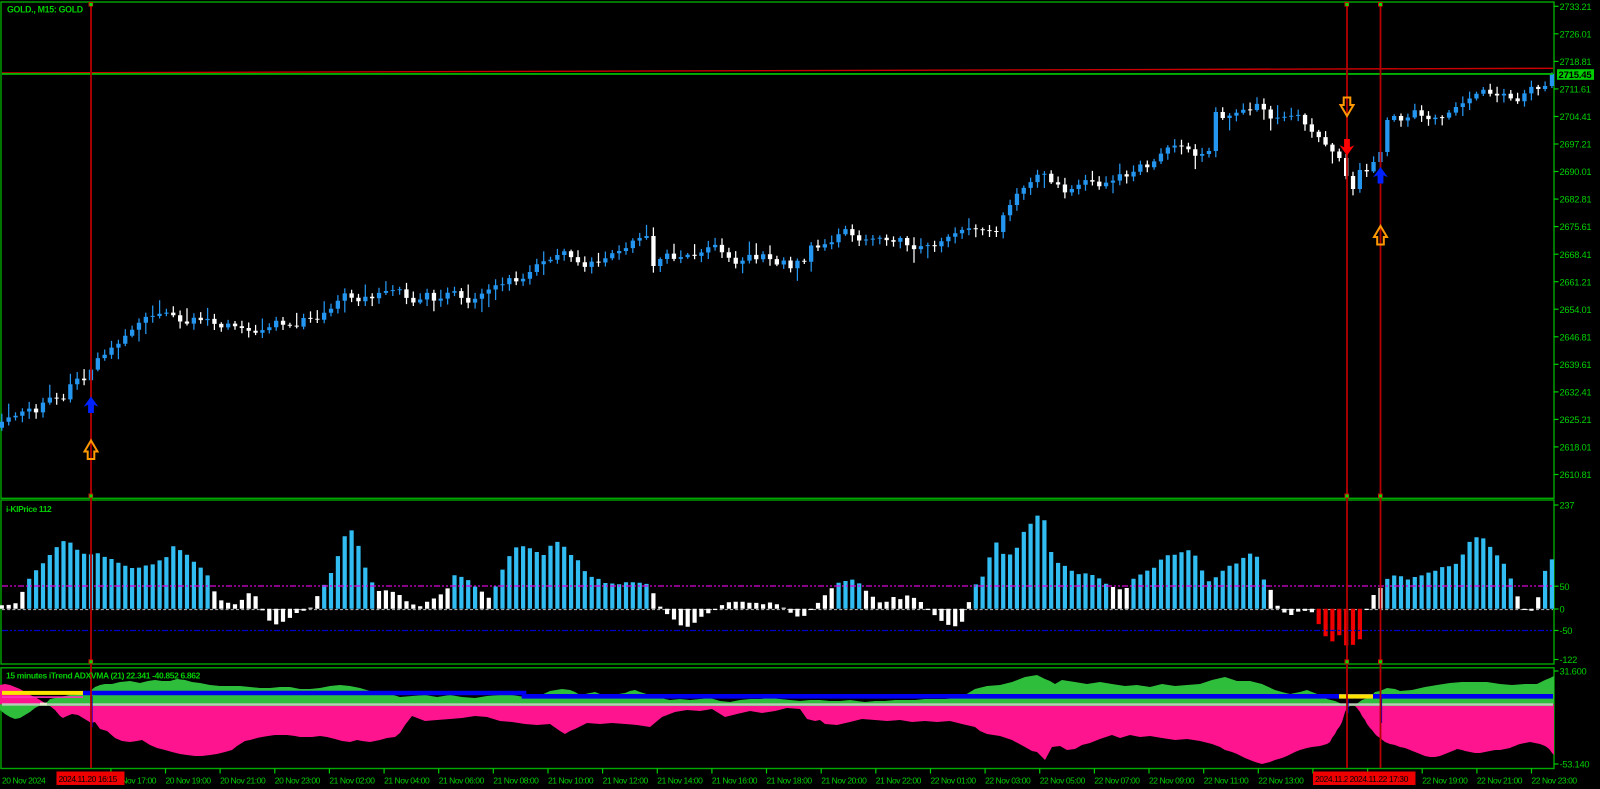 The image size is (1600, 789). What do you see at coordinates (1576, 337) in the screenshot?
I see `svg-text: 2646.81` at bounding box center [1576, 337].